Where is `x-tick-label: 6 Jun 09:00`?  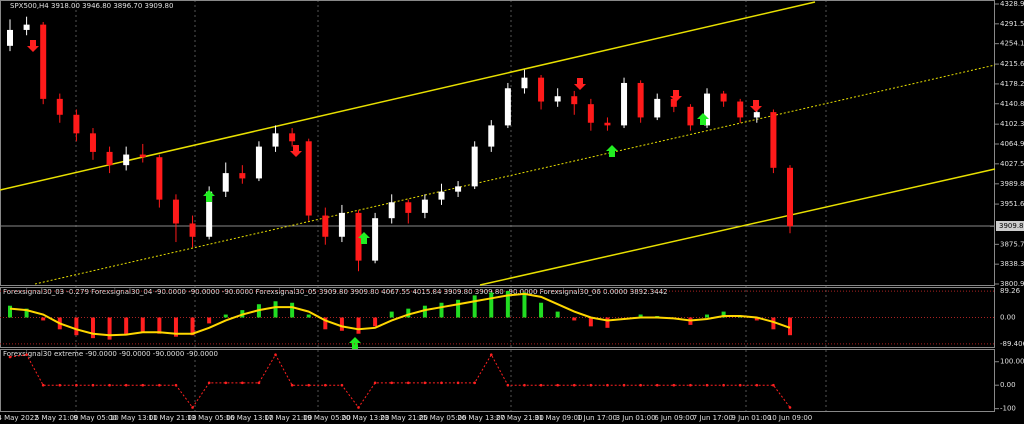 x-tick-label: 6 Jun 09:00 is located at coordinates (674, 418).